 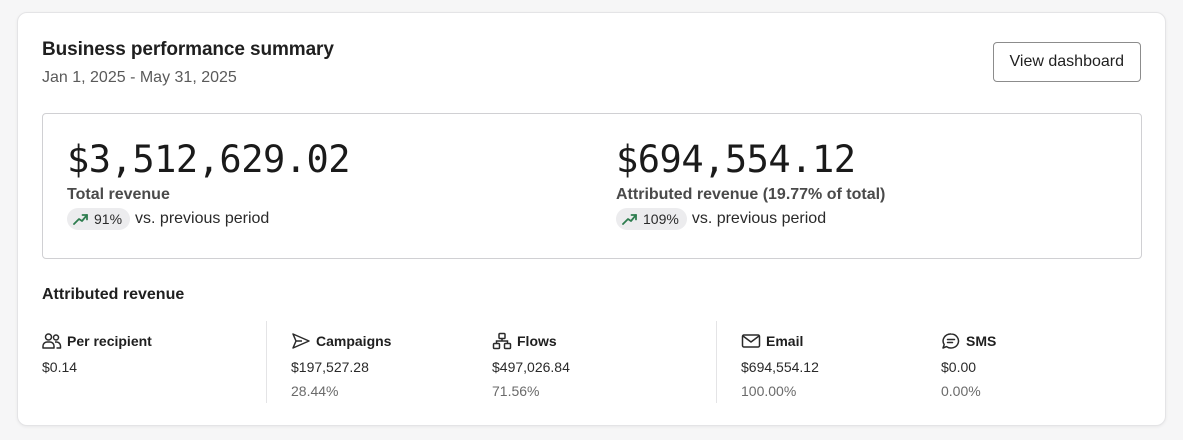 What do you see at coordinates (981, 341) in the screenshot?
I see `stat-label: SMS` at bounding box center [981, 341].